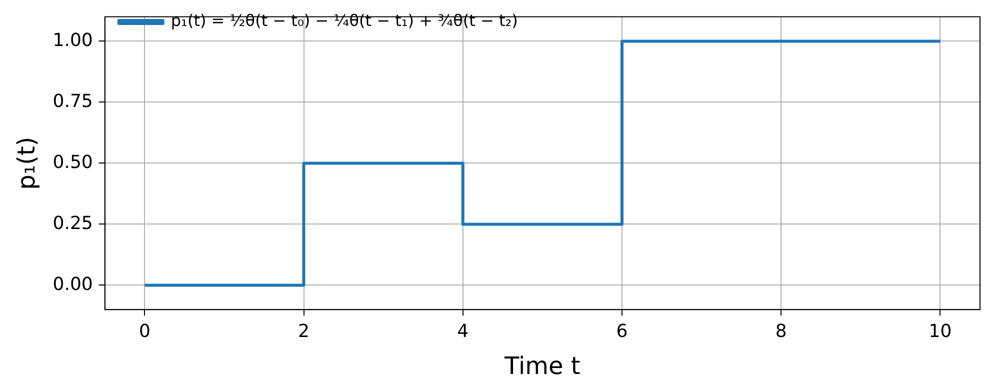 The height and width of the screenshot is (390, 990). I want to click on y-tick-label: 0.50, so click(72, 162).